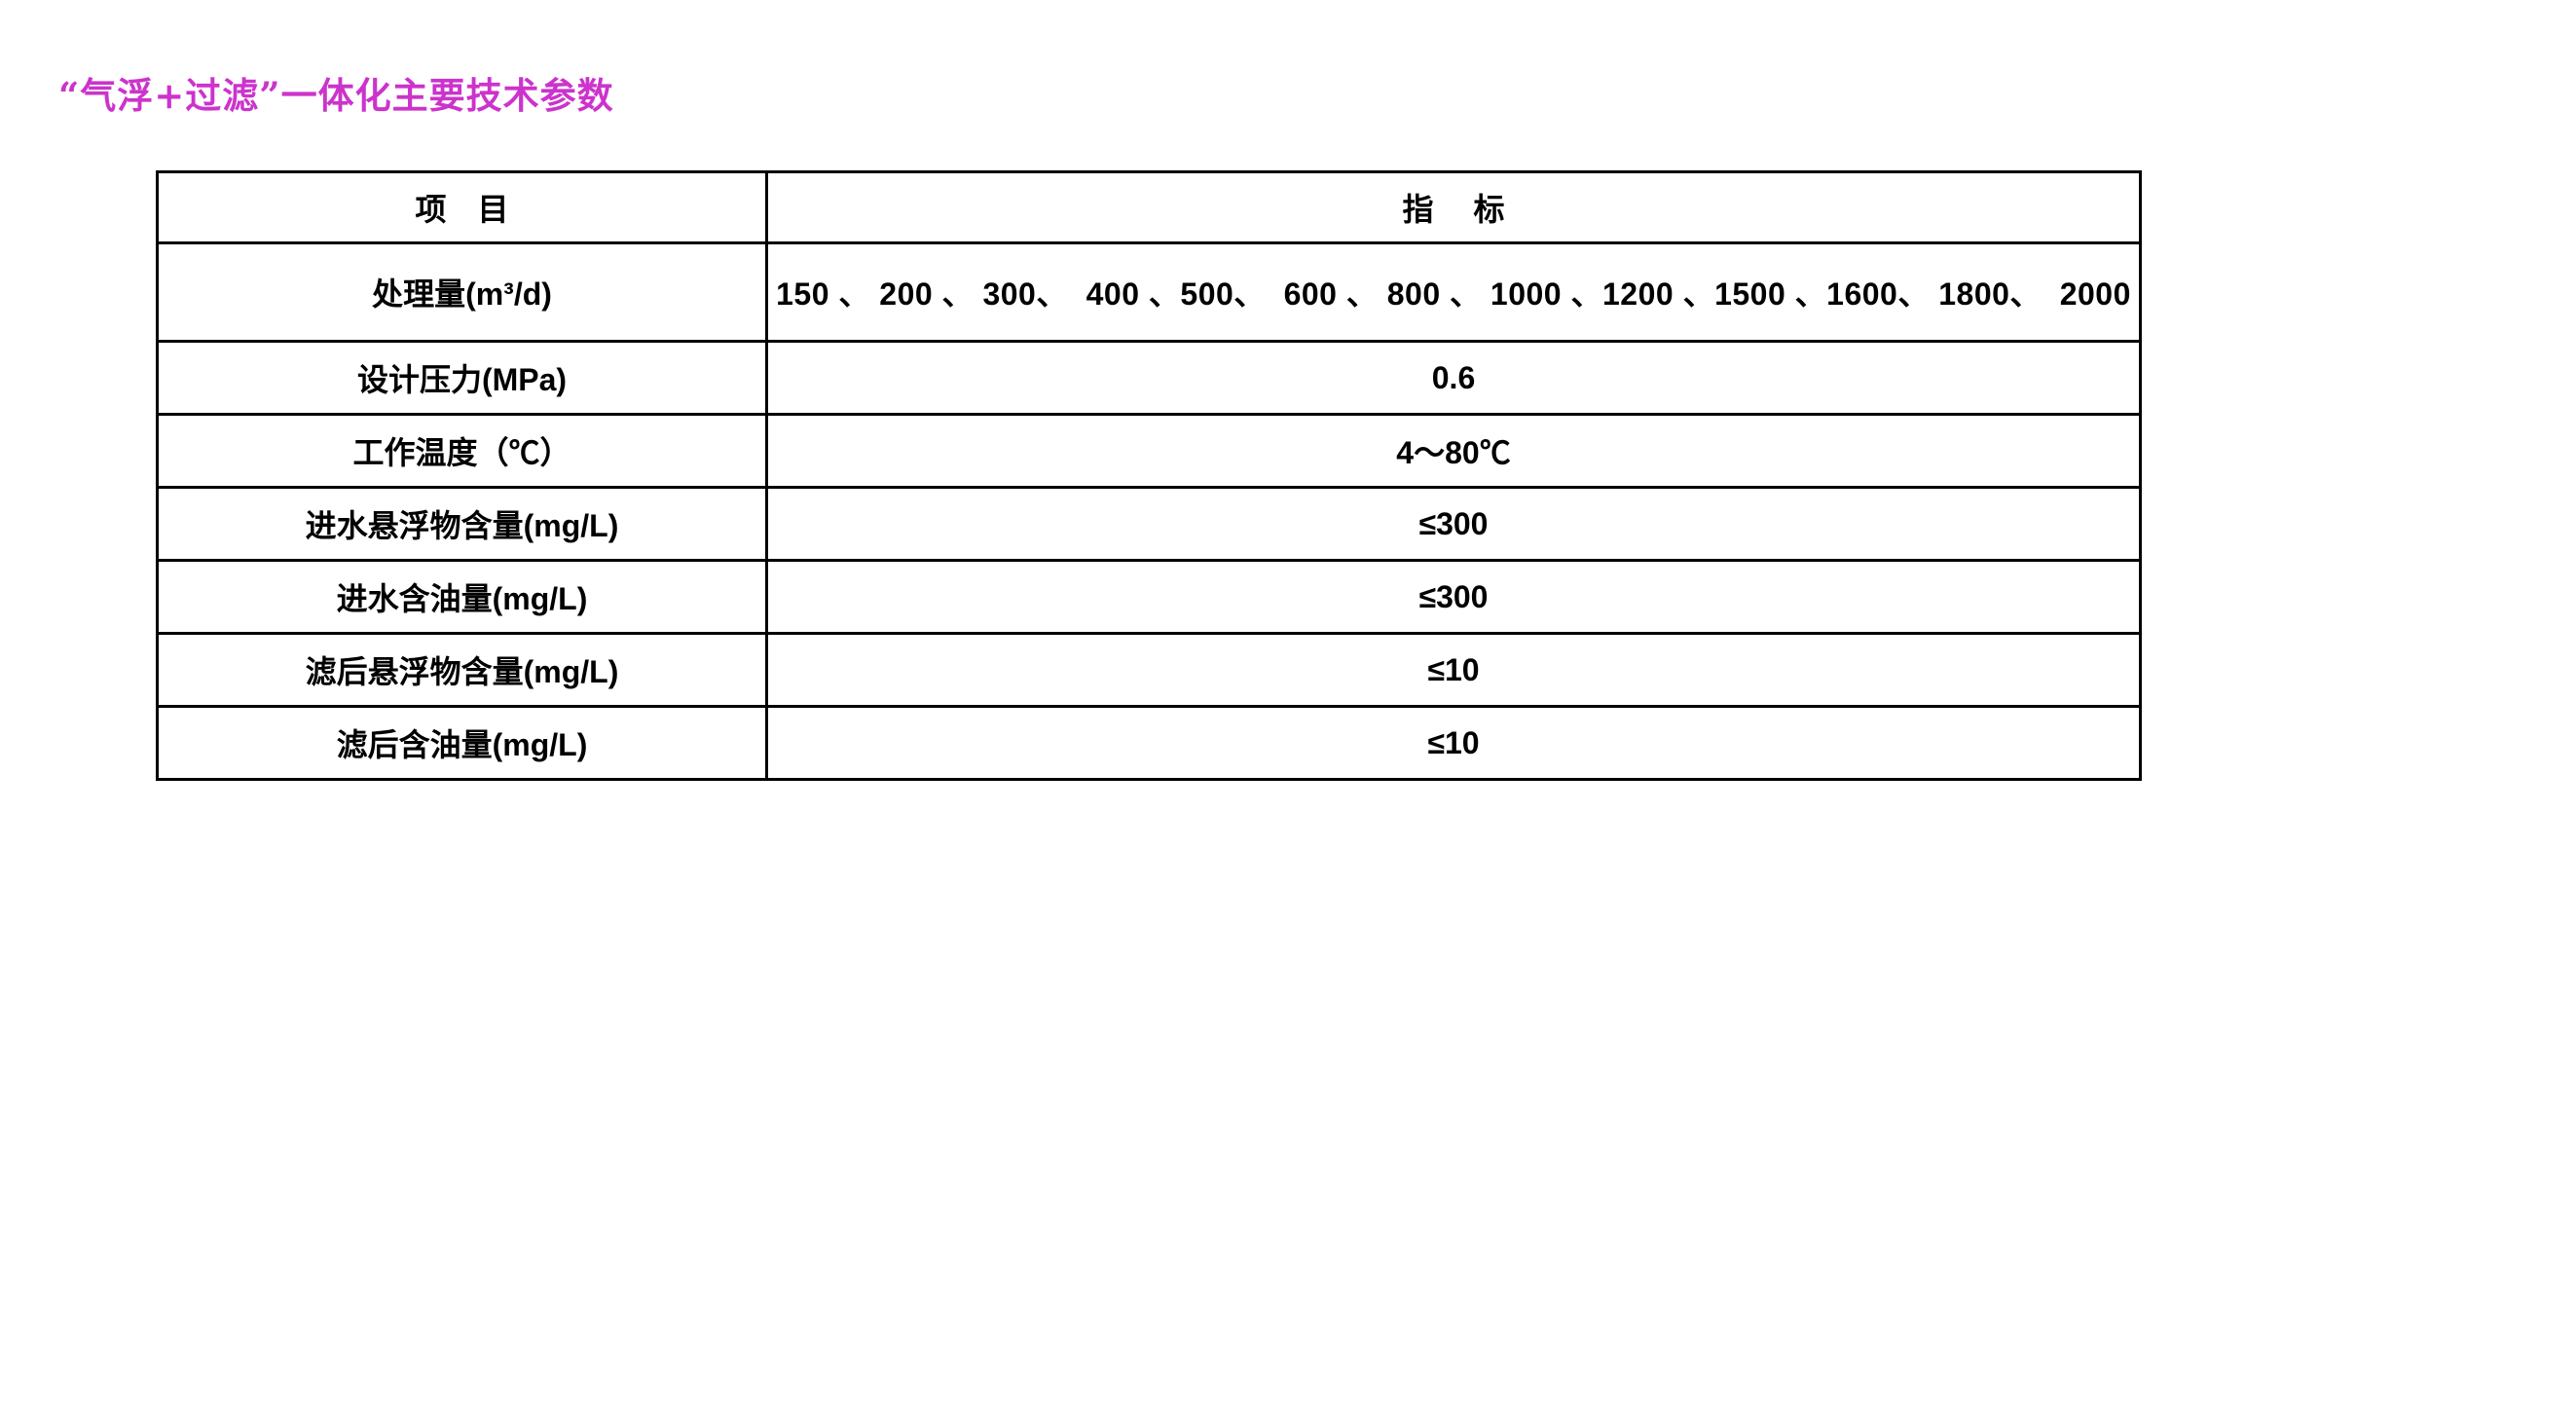  I want to click on table-header-row: 项 目 指 标, so click(1149, 207).